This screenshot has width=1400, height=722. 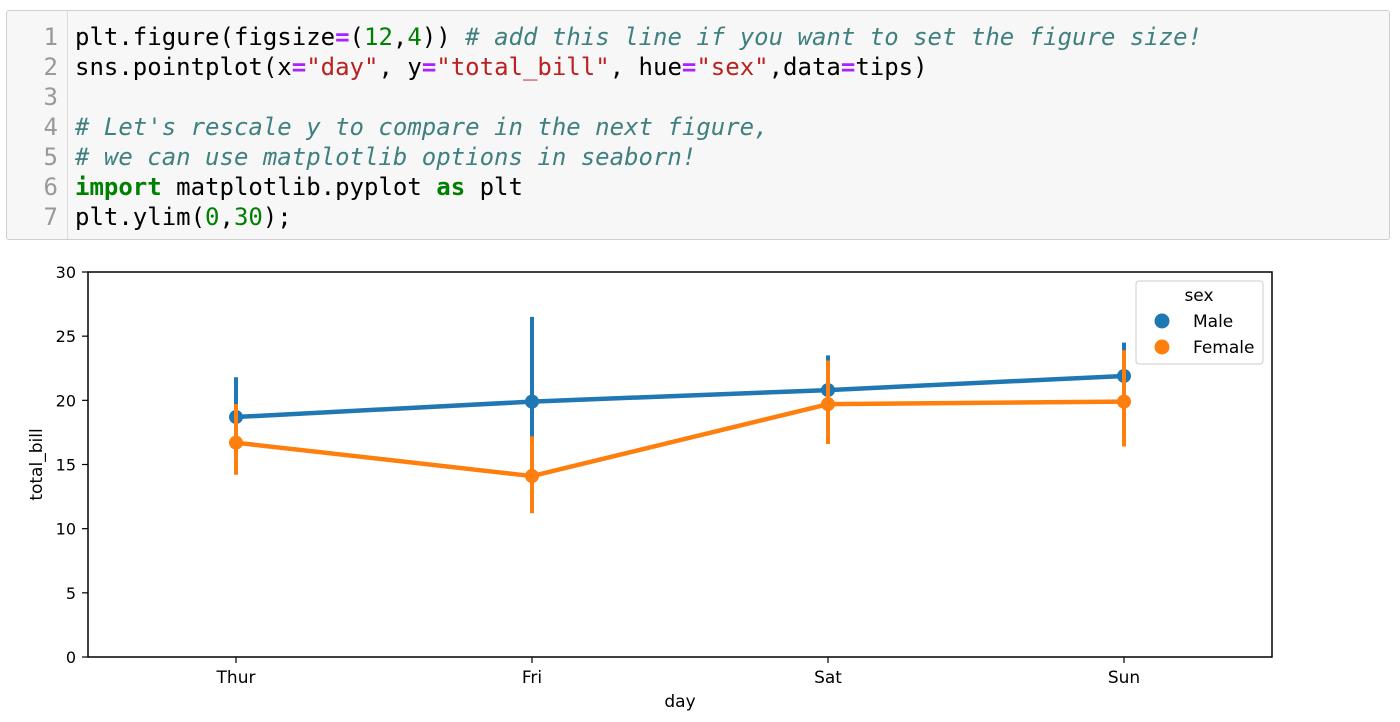 What do you see at coordinates (66, 400) in the screenshot?
I see `y-tick-label: 20` at bounding box center [66, 400].